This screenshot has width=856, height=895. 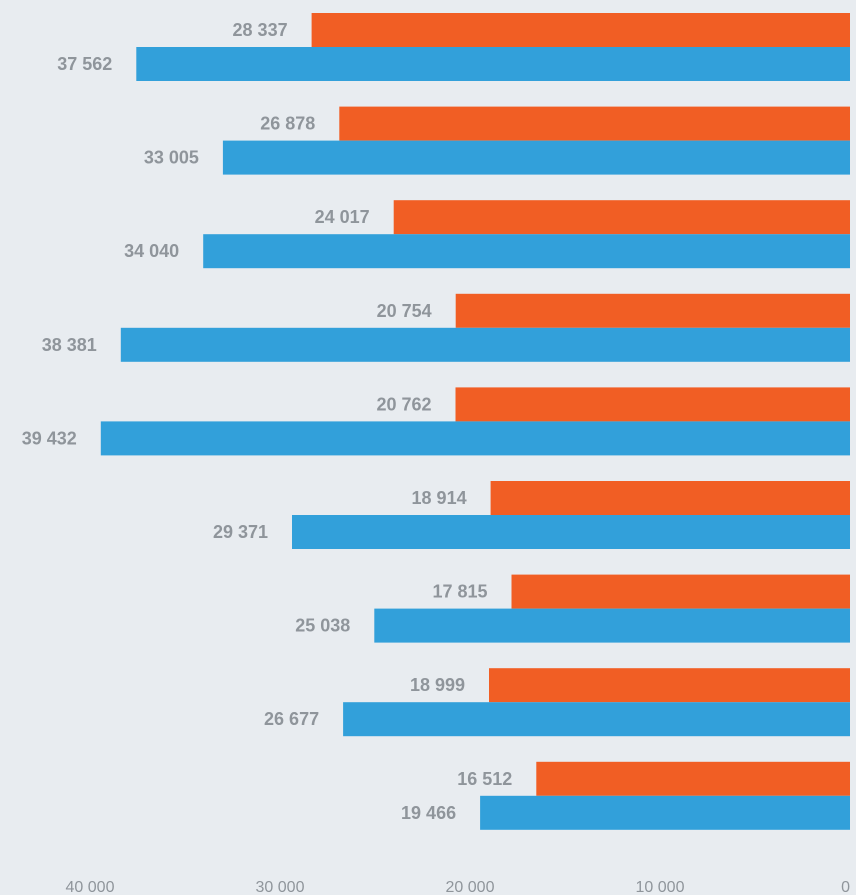 What do you see at coordinates (660, 887) in the screenshot?
I see `x-tick-label: 10 000` at bounding box center [660, 887].